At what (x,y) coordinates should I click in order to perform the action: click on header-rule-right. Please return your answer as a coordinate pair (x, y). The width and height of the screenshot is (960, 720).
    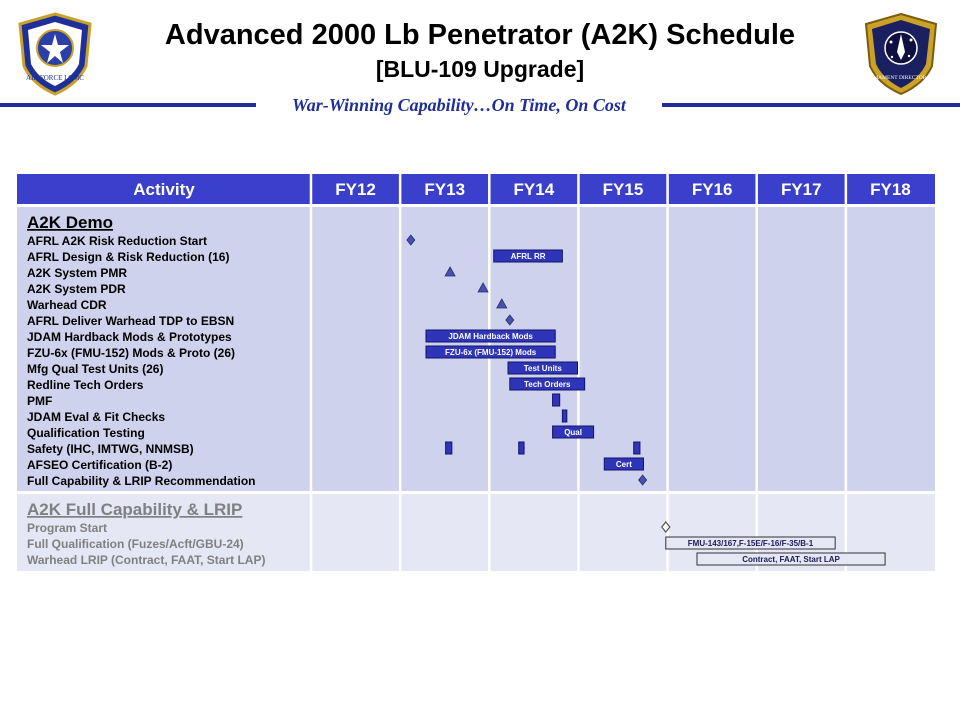
    Looking at the image, I should click on (811, 105).